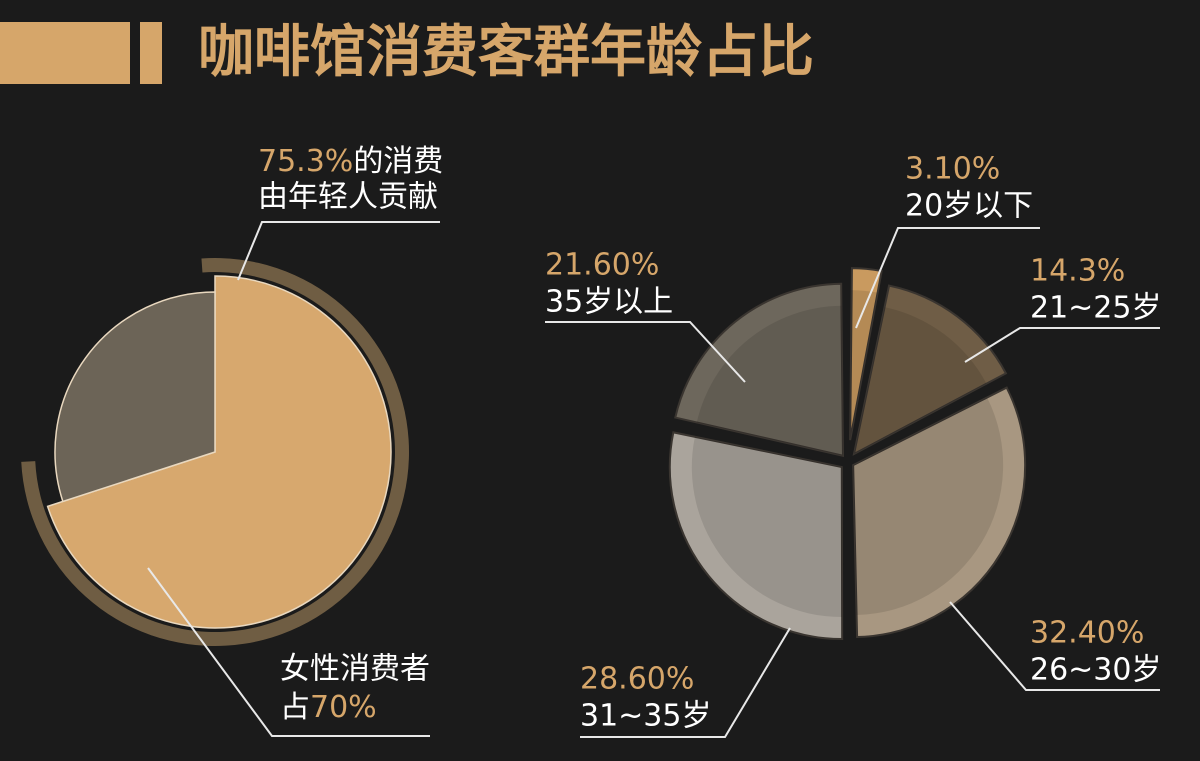 This screenshot has height=761, width=1200. I want to click on slice-value-label: 32.40%, so click(1087, 633).